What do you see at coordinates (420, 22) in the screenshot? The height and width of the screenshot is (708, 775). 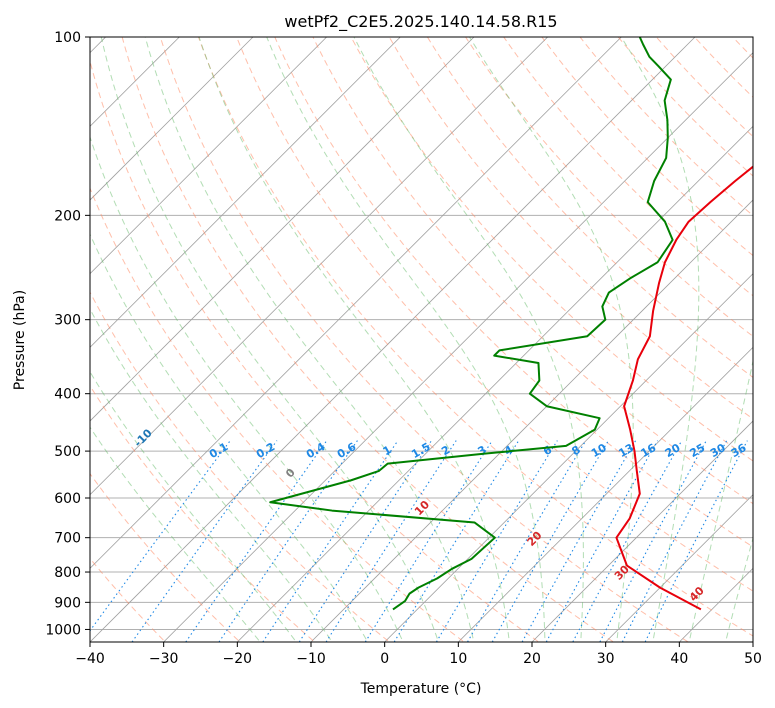 I see `chart-title: wetPf2_C2E5.2025.140.14.58.R15` at bounding box center [420, 22].